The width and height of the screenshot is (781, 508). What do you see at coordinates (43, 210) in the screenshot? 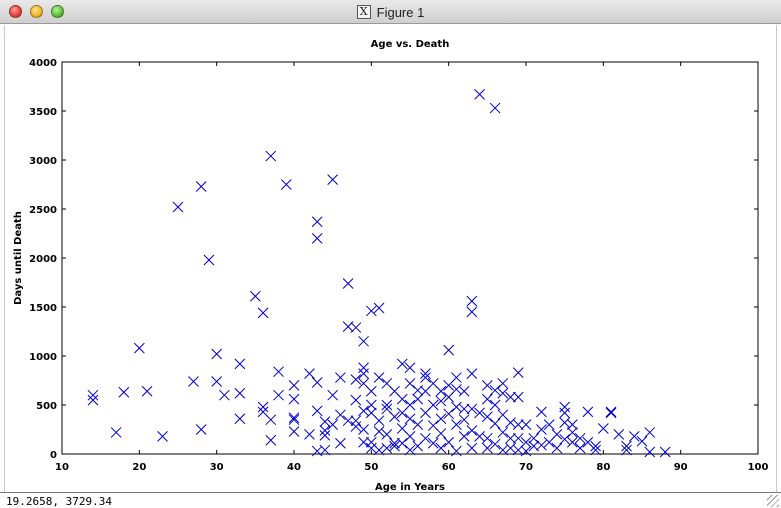
I see `y-tick-label: 2500` at bounding box center [43, 210].